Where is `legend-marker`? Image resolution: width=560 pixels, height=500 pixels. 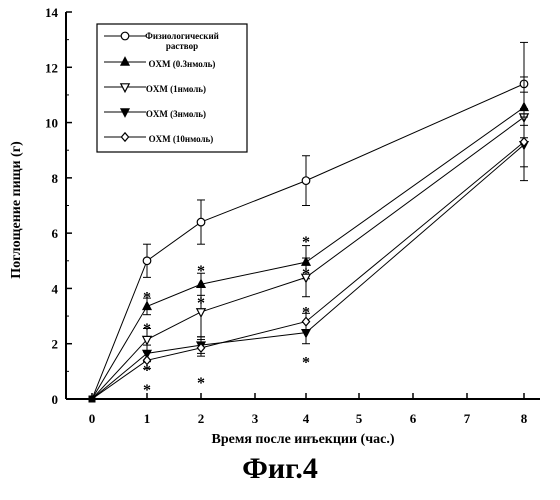
legend-marker is located at coordinates (125, 36).